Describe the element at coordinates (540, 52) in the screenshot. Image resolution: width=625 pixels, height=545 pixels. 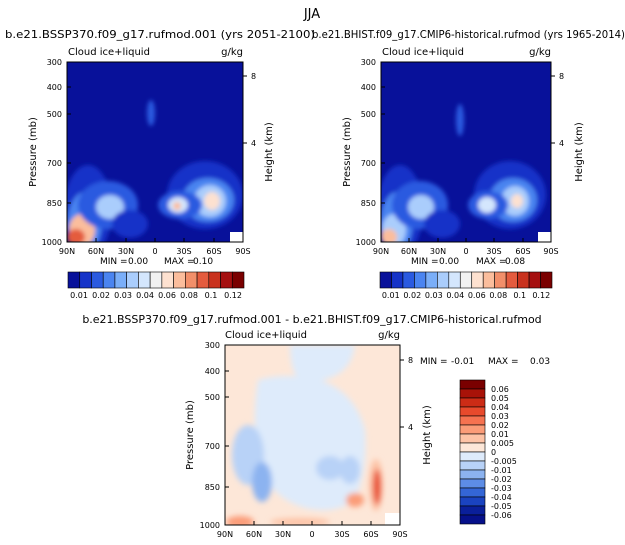
I see `panel-right-units: g/kg` at that location.